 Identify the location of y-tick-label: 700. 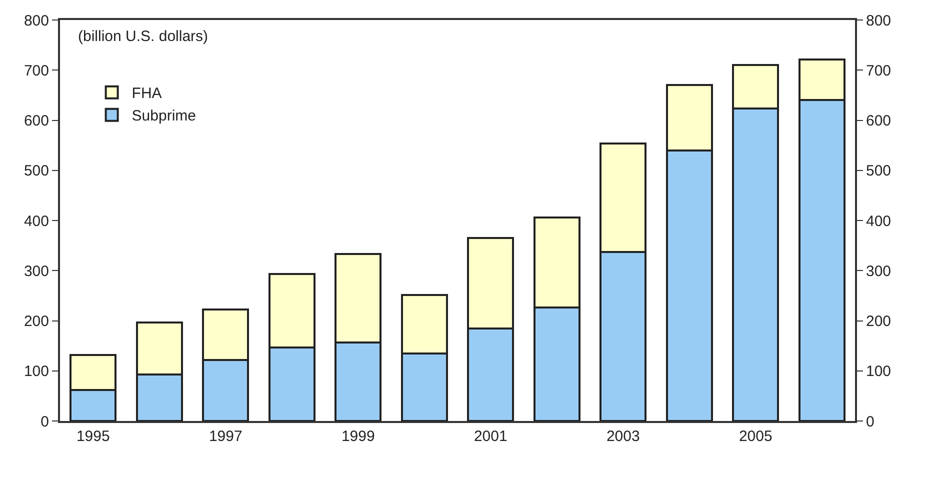
(36, 71).